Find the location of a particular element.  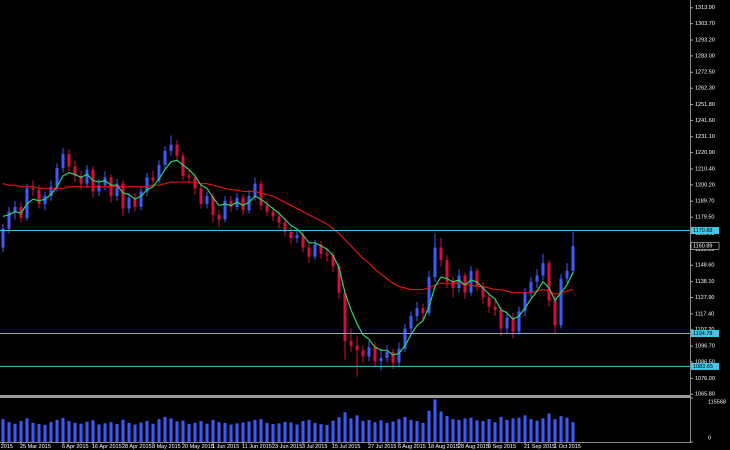

x-tick-label: 28 Apr 2015 is located at coordinates (137, 447).